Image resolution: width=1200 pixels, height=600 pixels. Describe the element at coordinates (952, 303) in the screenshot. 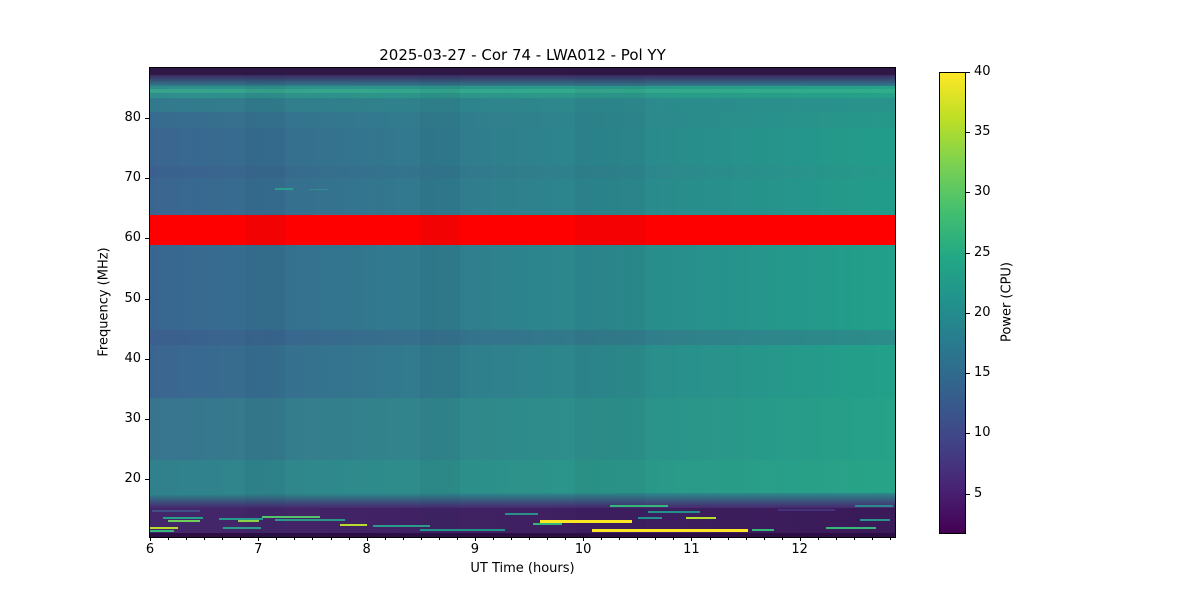

I see `colorbar` at that location.